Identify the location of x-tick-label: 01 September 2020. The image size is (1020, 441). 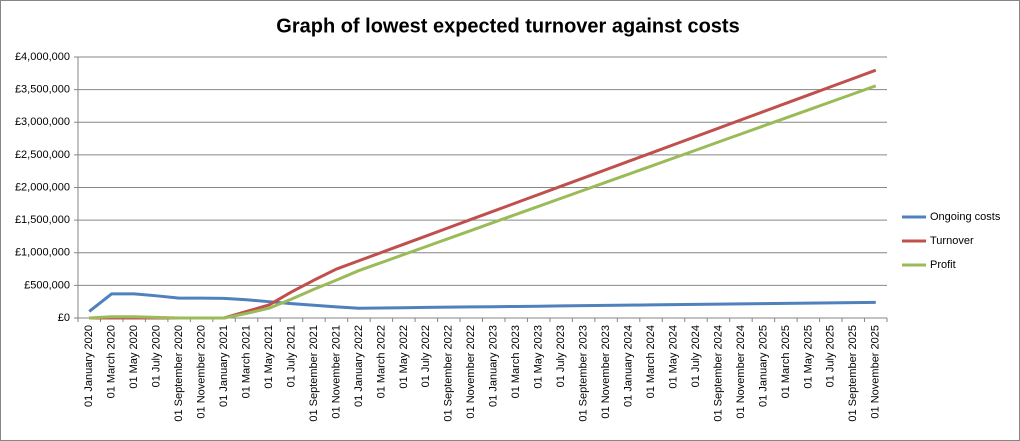
(179, 373).